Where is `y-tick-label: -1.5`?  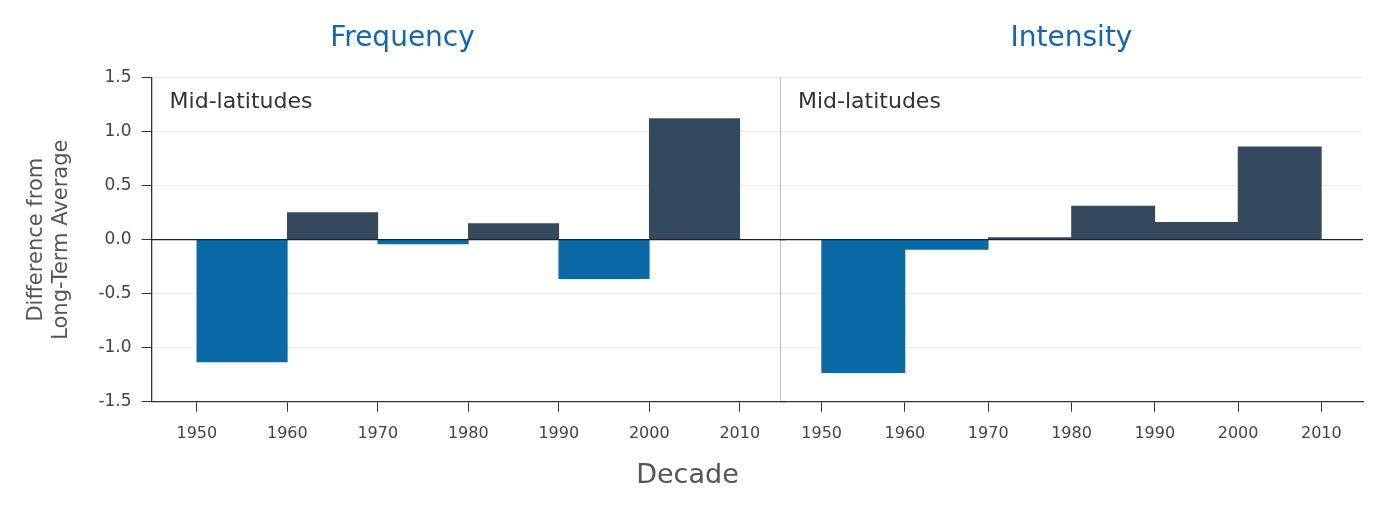 y-tick-label: -1.5 is located at coordinates (115, 400).